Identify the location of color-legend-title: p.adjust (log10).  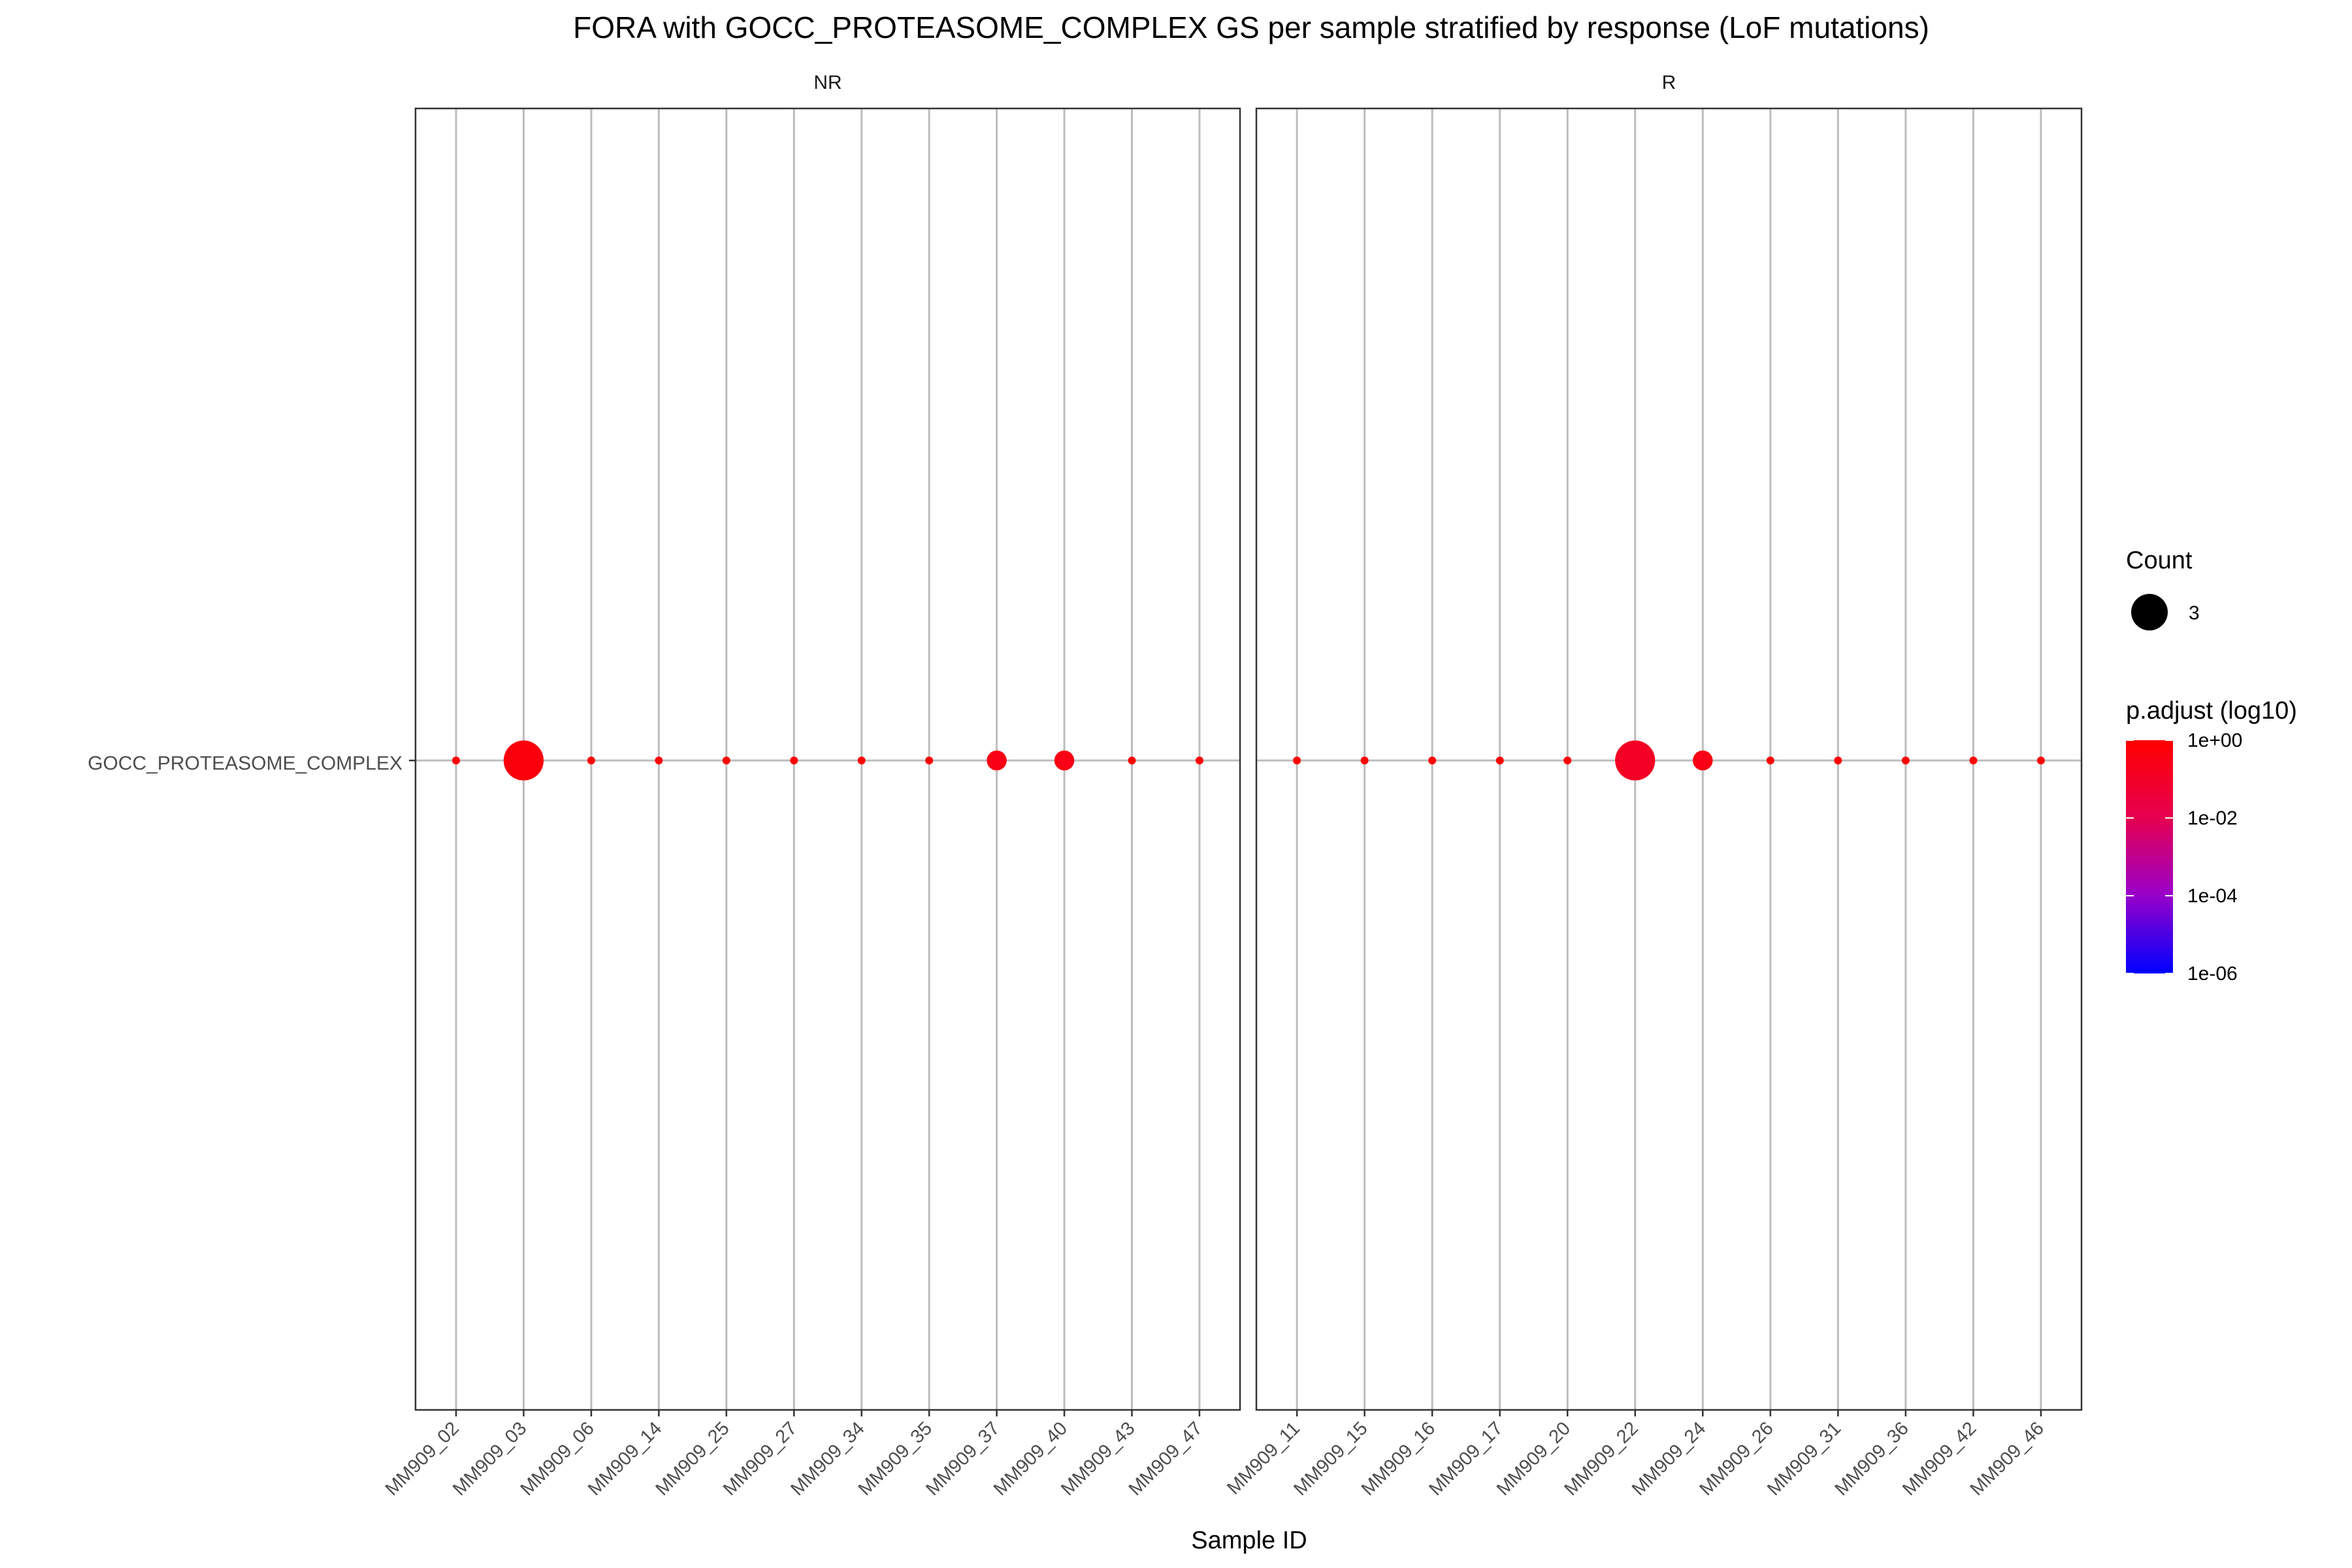
(2211, 711).